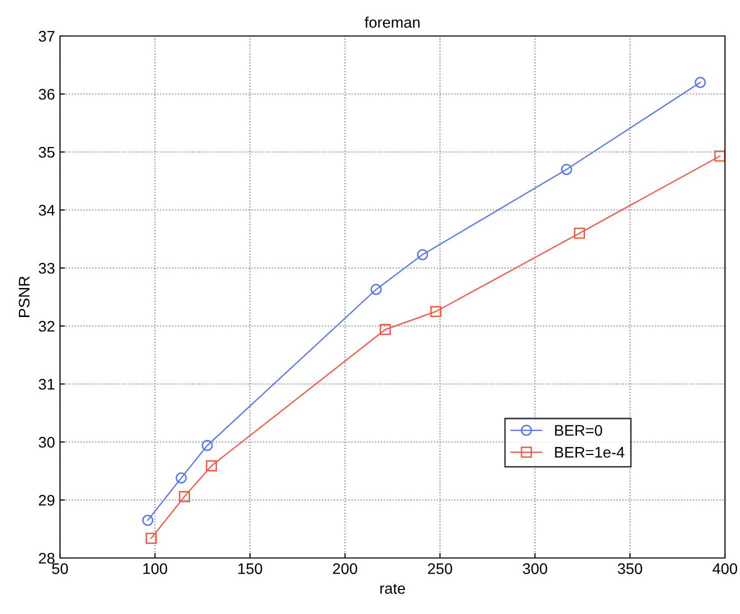 The image size is (740, 614). Describe the element at coordinates (46, 442) in the screenshot. I see `y-tick-label: 30` at that location.